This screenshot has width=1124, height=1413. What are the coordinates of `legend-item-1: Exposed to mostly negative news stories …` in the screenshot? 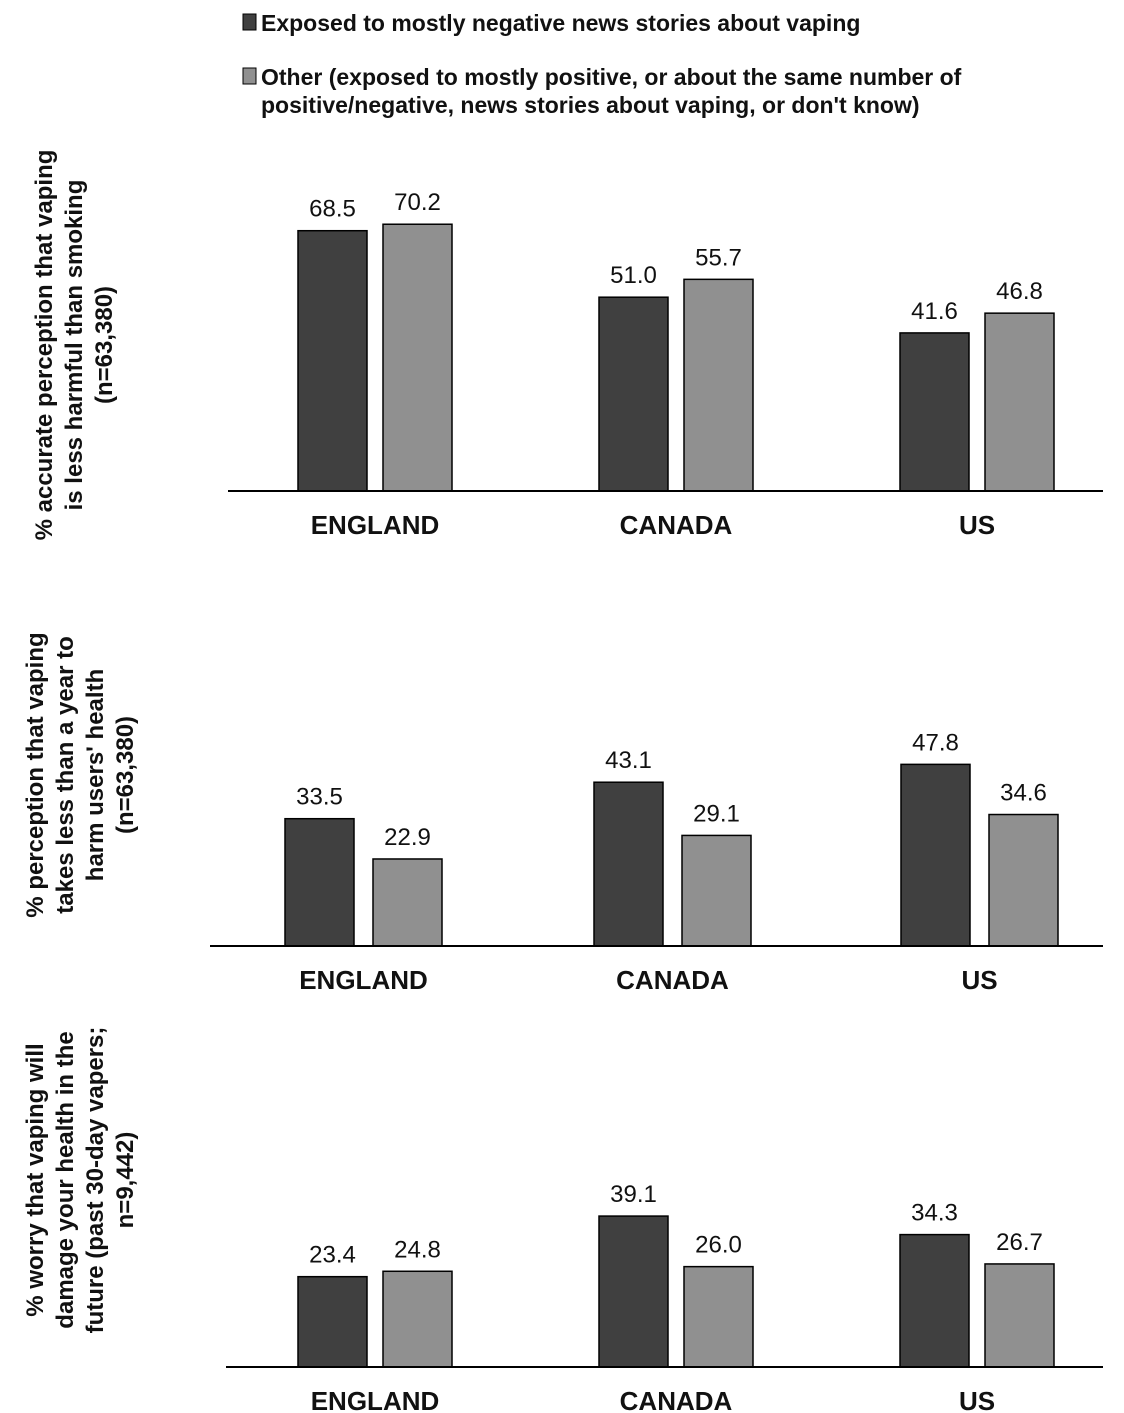 It's located at (551, 23).